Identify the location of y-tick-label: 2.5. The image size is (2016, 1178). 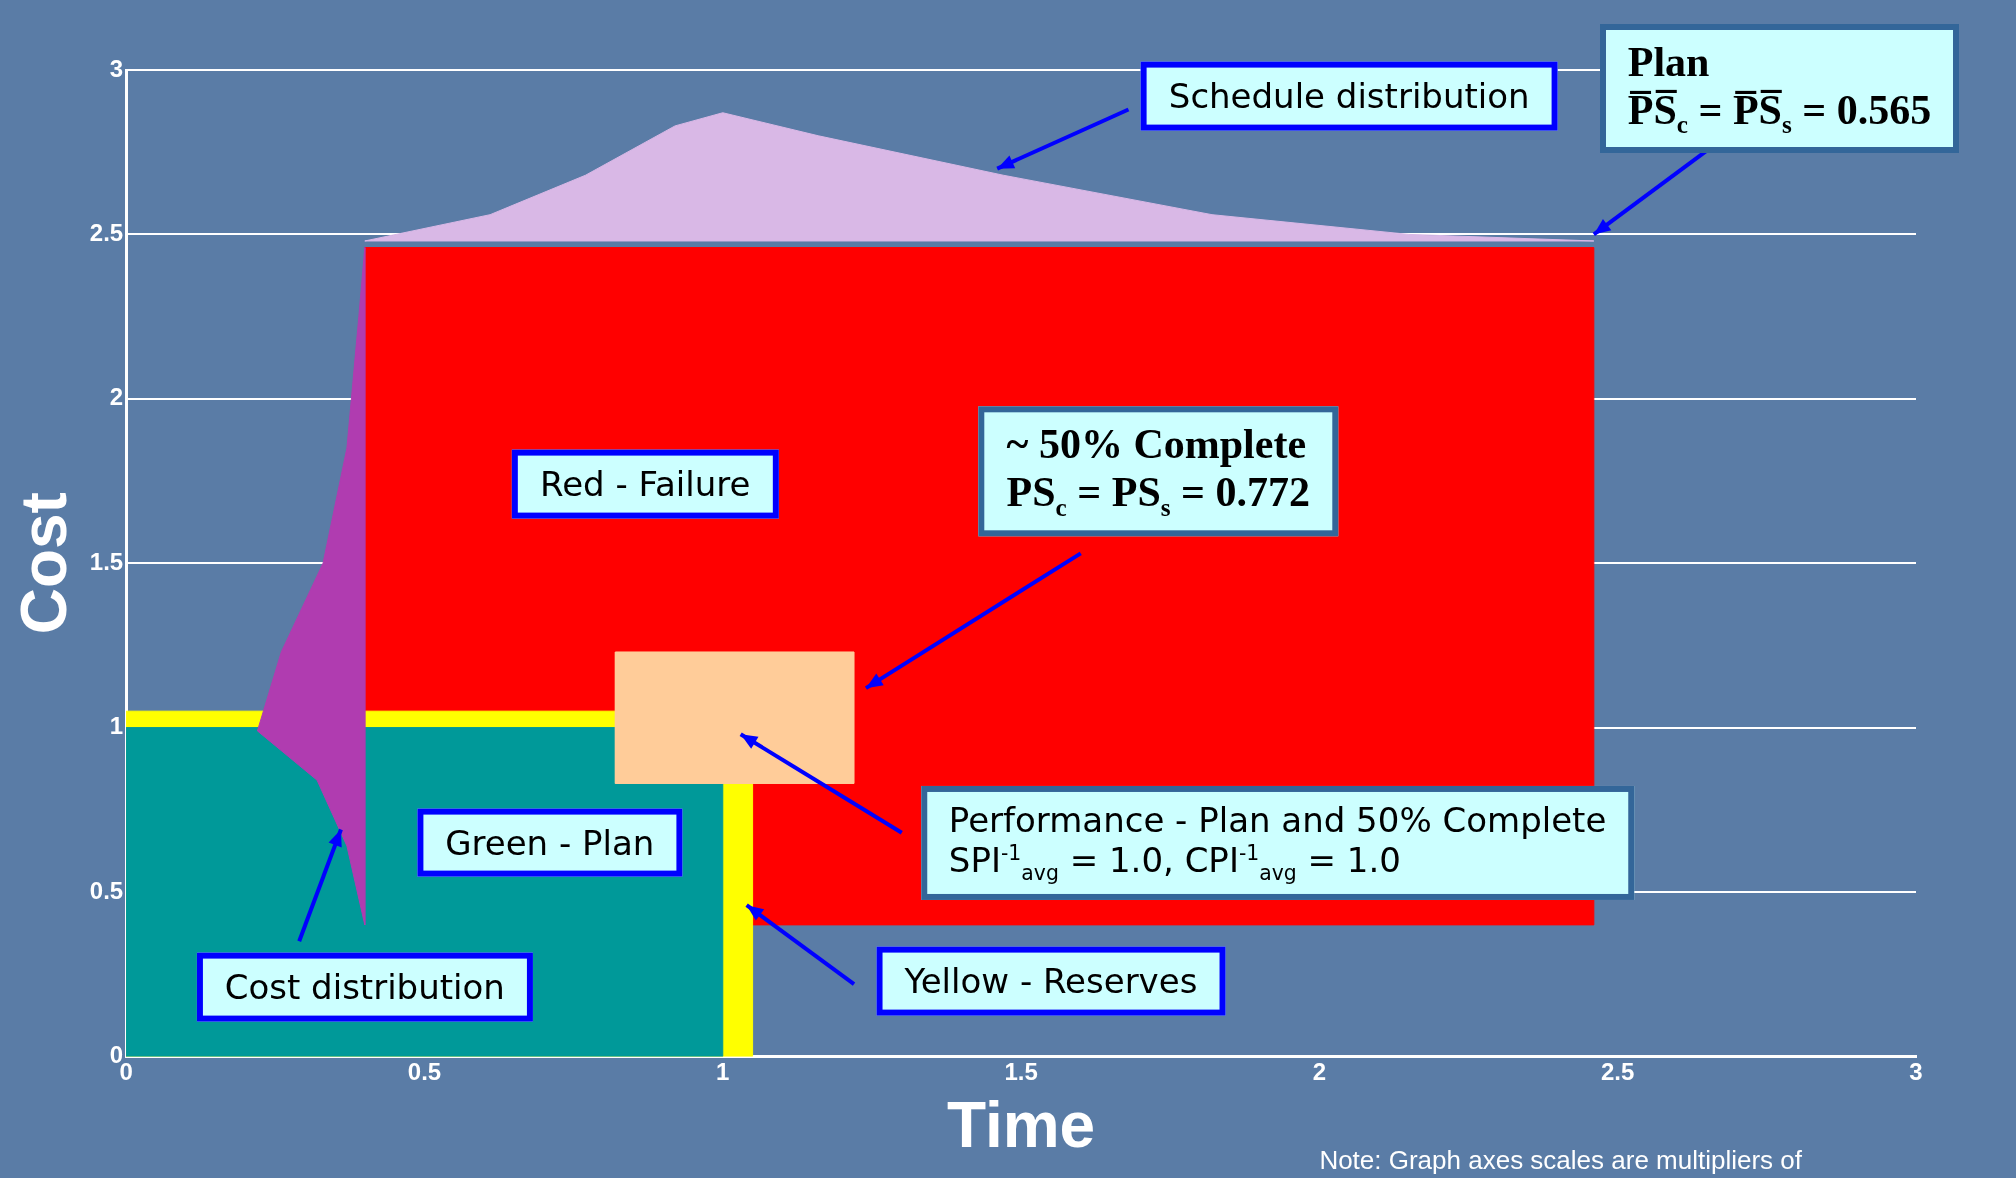
(106, 233).